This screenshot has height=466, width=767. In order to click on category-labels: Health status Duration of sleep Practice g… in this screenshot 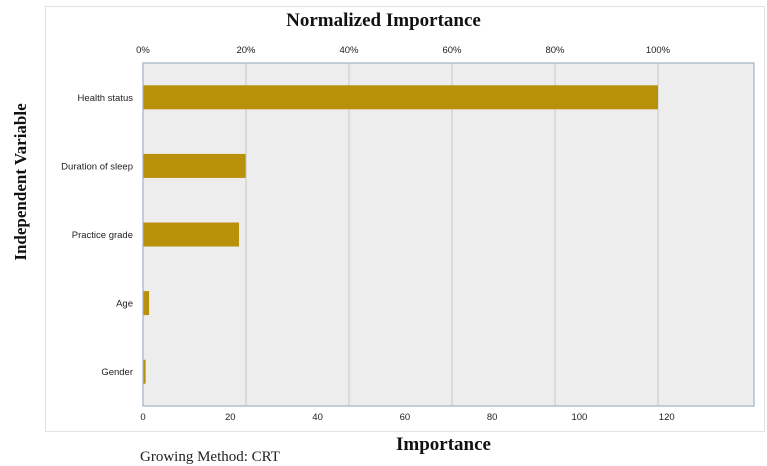, I will do `click(97, 235)`.